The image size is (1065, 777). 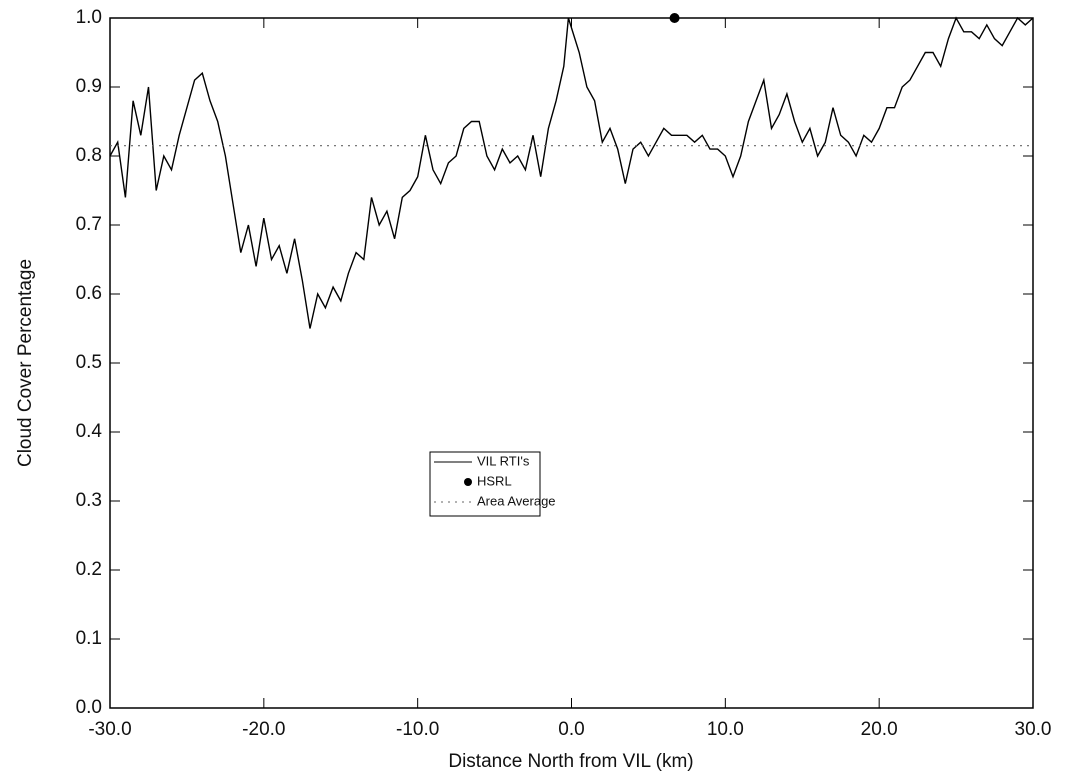 I want to click on legend-label: Area Average, so click(x=516, y=500).